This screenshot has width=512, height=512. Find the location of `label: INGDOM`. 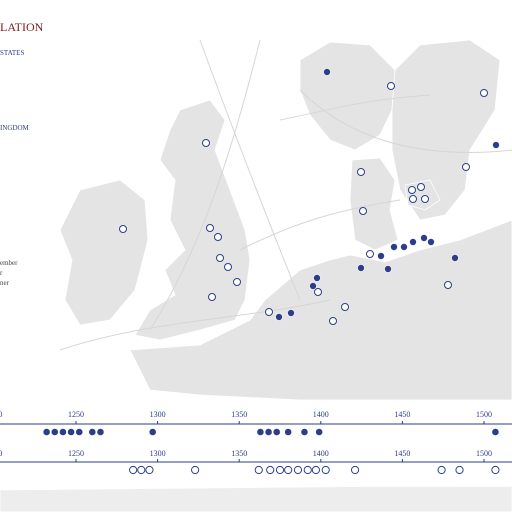

label: INGDOM is located at coordinates (15, 128).